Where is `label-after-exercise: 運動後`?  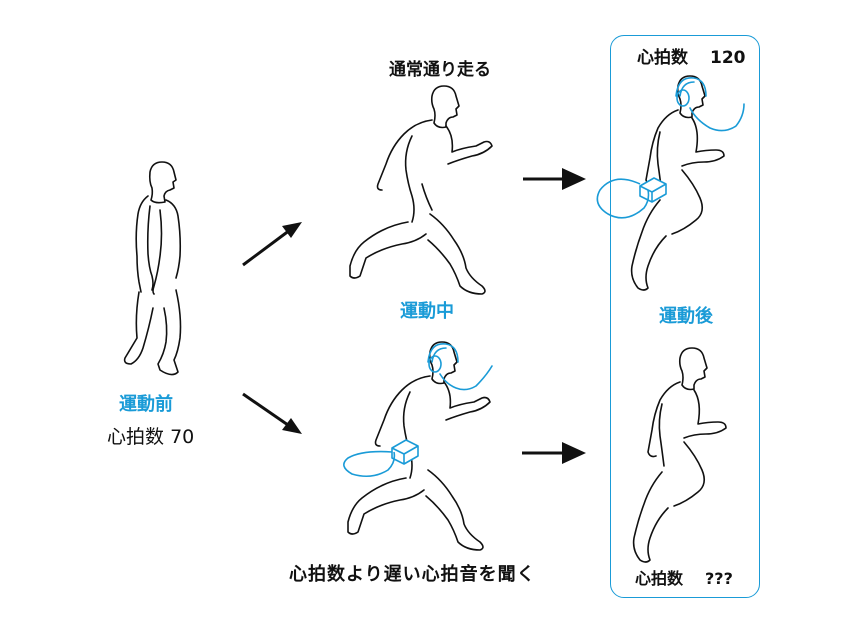
label-after-exercise: 運動後 is located at coordinates (686, 316).